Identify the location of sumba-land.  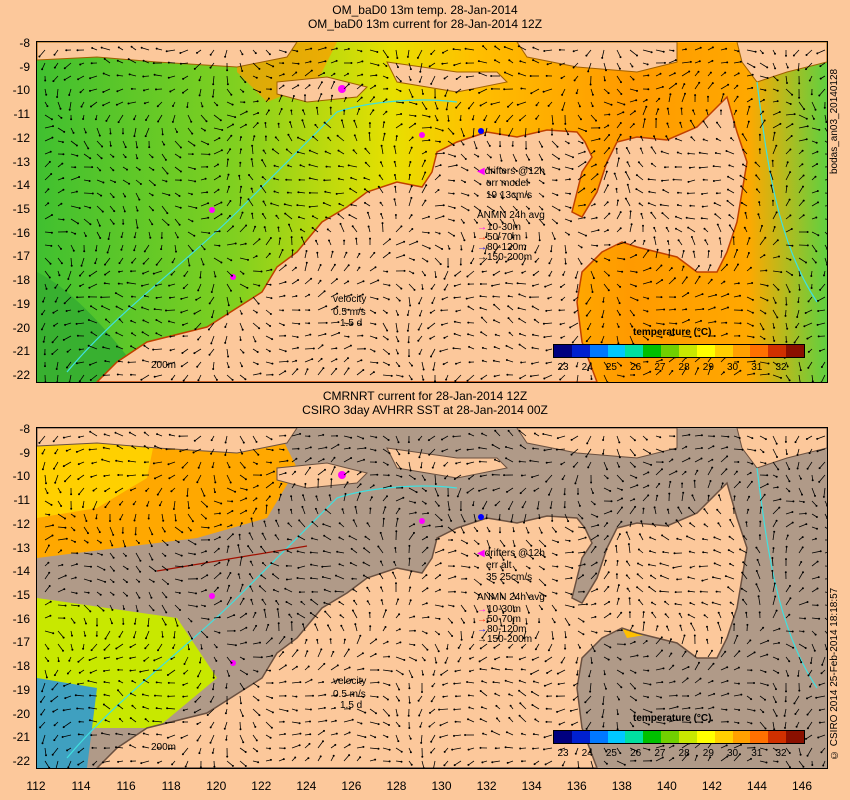
(322, 89).